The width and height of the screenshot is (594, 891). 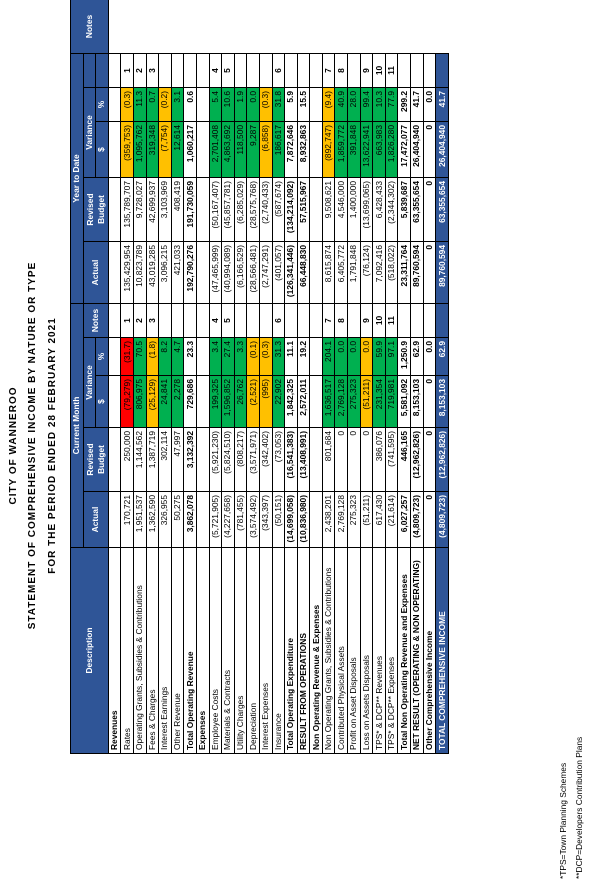 What do you see at coordinates (366, 149) in the screenshot?
I see `ytd-variance-dollar-cell: 13,622,941` at bounding box center [366, 149].